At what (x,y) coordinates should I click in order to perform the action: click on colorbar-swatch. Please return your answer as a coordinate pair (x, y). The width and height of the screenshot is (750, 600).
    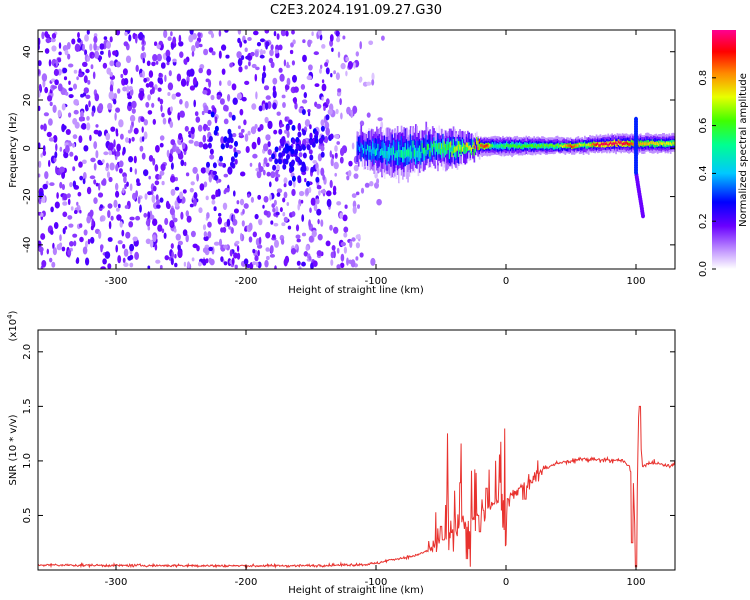
    Looking at the image, I should click on (724, 149).